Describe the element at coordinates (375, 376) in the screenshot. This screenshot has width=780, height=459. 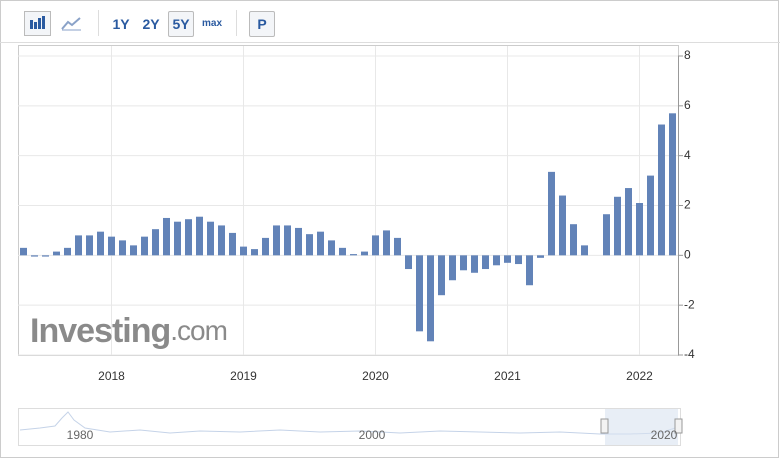
I see `x-tick-label: 2020` at that location.